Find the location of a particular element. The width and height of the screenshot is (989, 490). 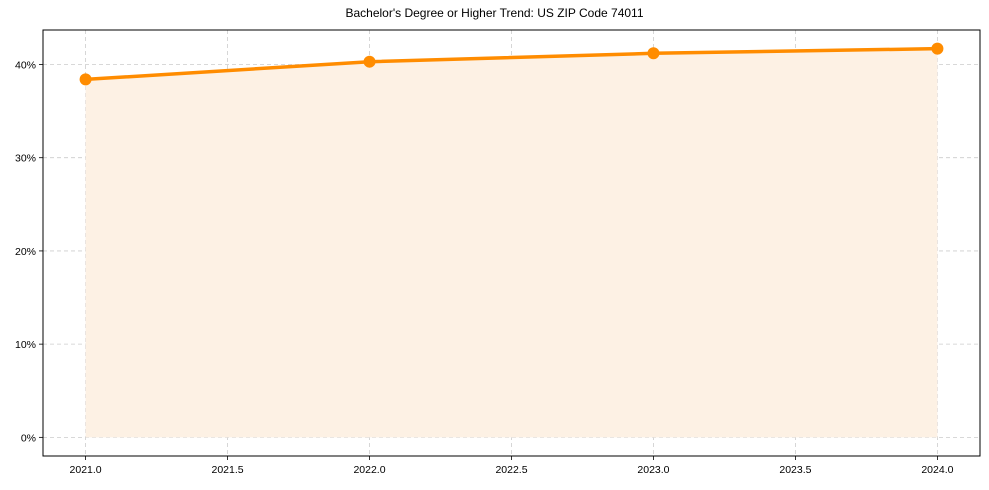

y-axis: 0% 10% 20% 30% 40% is located at coordinates (29, 251).